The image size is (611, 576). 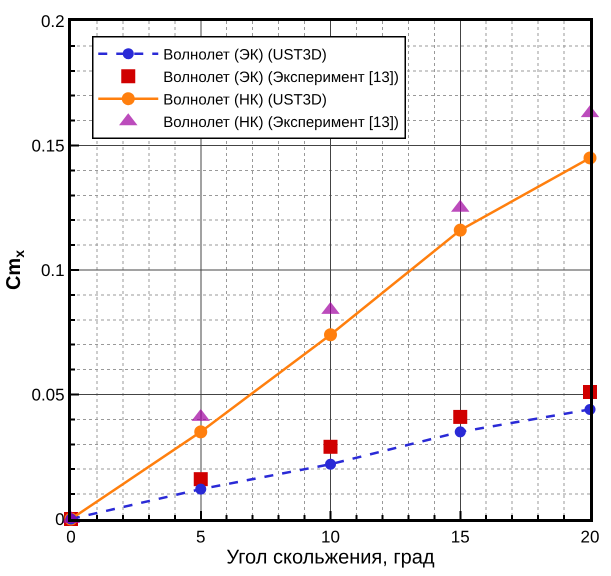 What do you see at coordinates (52, 21) in the screenshot?
I see `y-tick-label: 0.2` at bounding box center [52, 21].